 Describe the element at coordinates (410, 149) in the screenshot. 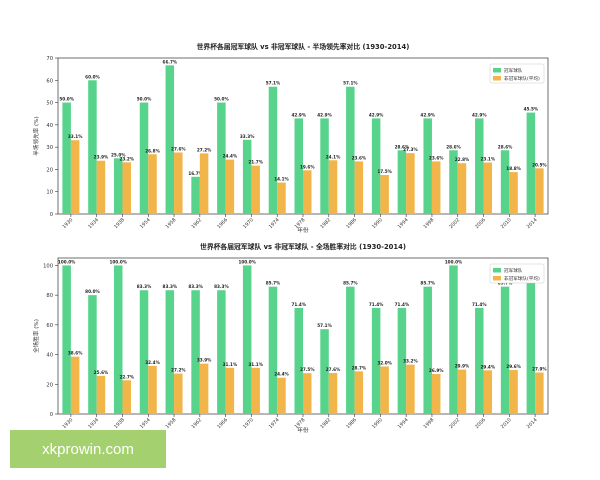

I see `non-champion-value-label: 27.3%` at that location.